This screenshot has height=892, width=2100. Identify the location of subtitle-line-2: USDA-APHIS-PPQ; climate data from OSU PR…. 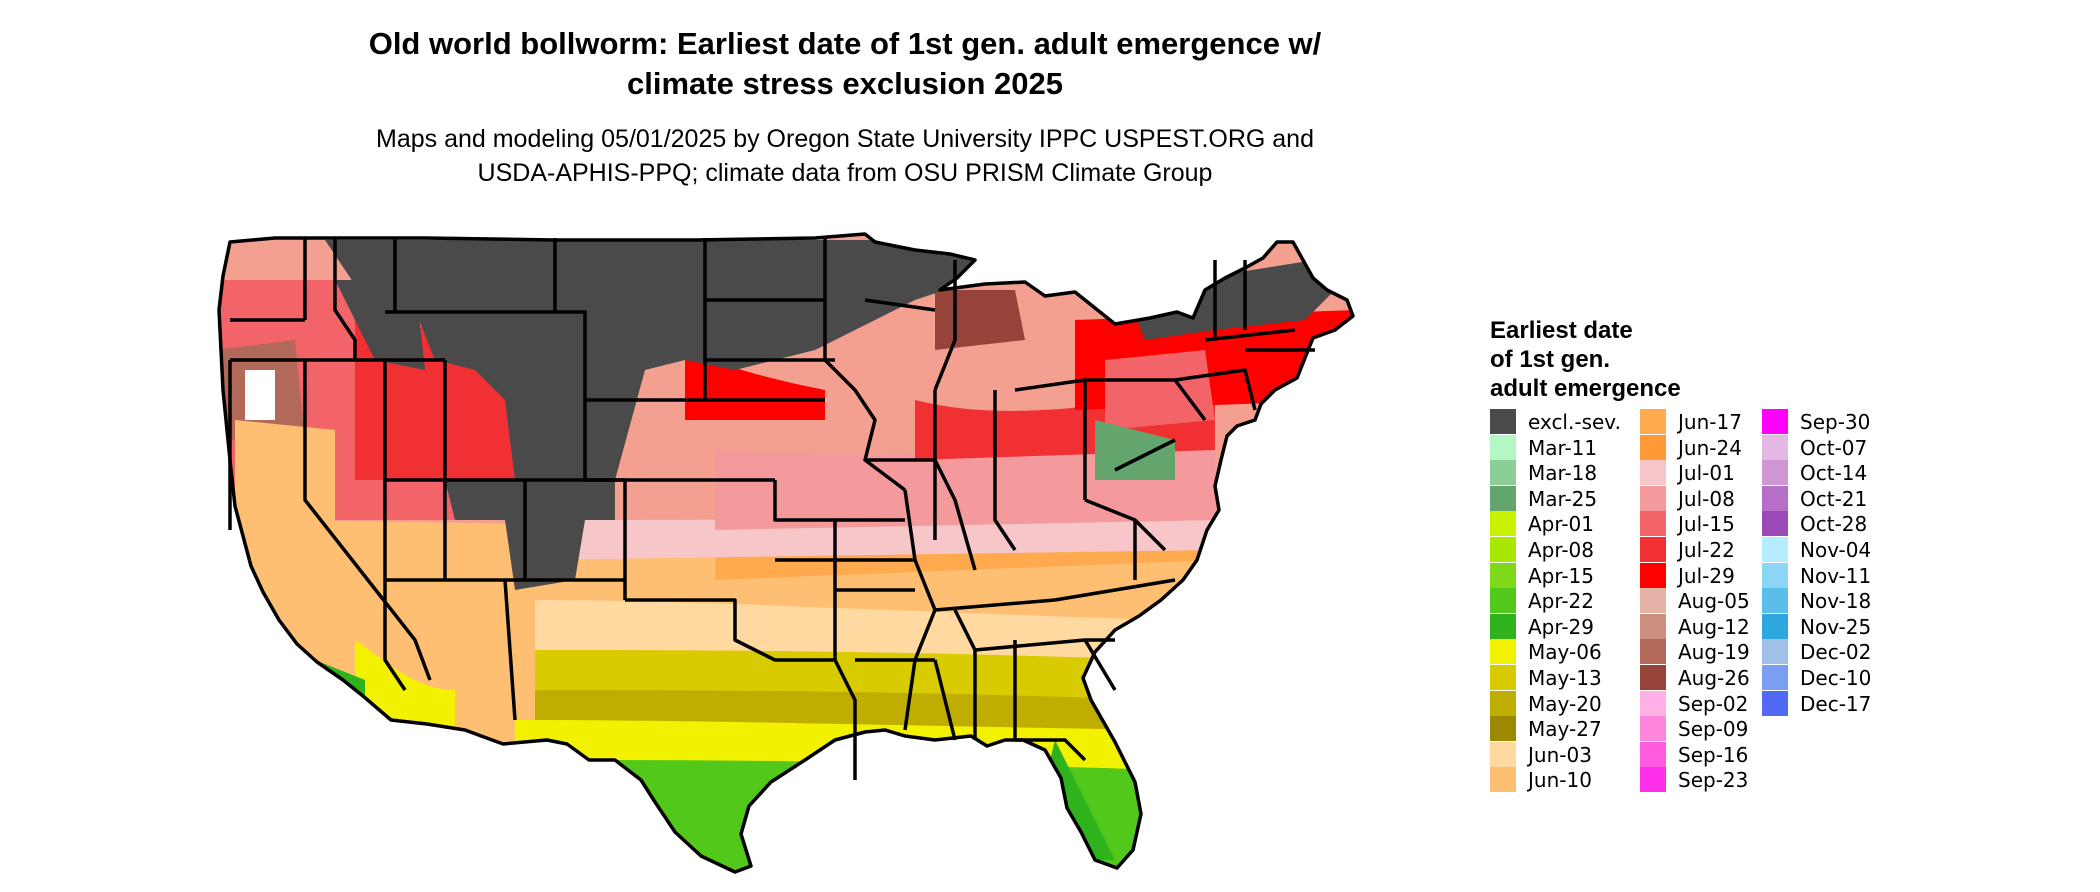
(845, 173).